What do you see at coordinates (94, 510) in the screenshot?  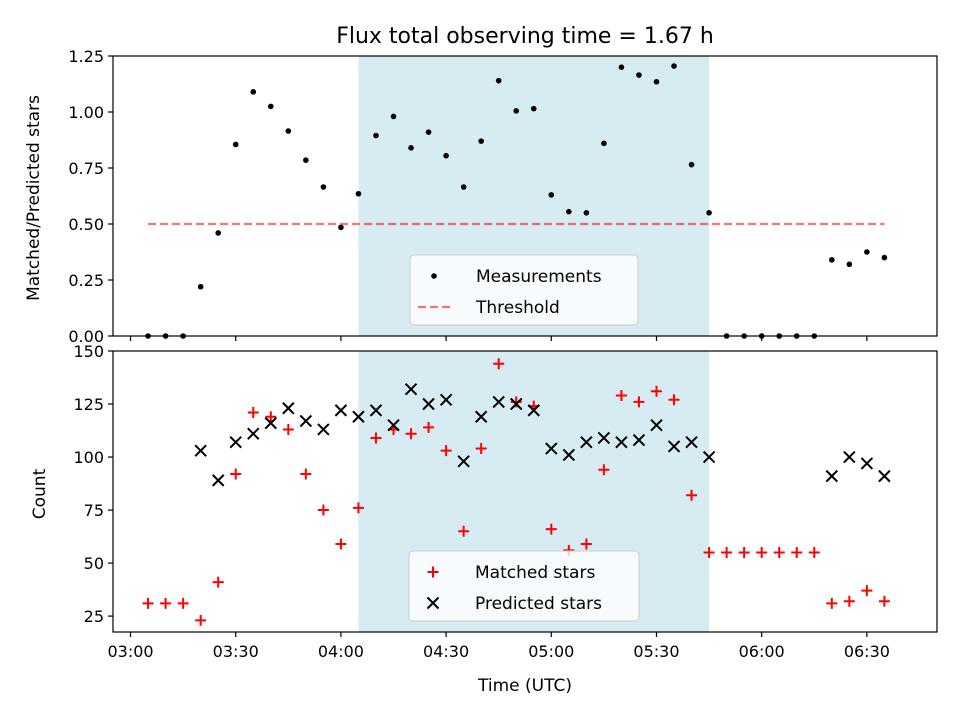 I see `y-tick-label: 75` at bounding box center [94, 510].